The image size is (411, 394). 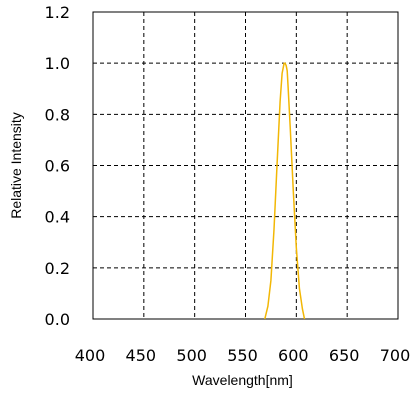 I want to click on y-tick-label: 1.2, so click(x=57, y=12).